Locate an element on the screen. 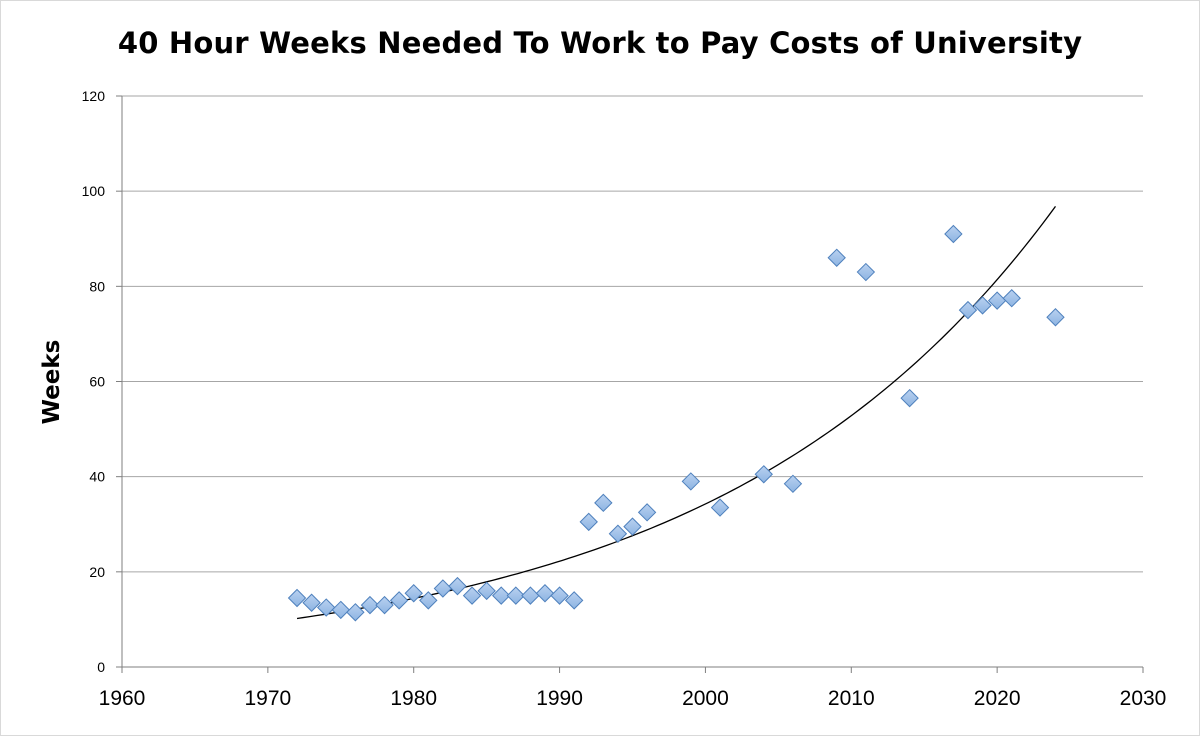 The image size is (1200, 736). y-tick-label: 20 is located at coordinates (97, 572).